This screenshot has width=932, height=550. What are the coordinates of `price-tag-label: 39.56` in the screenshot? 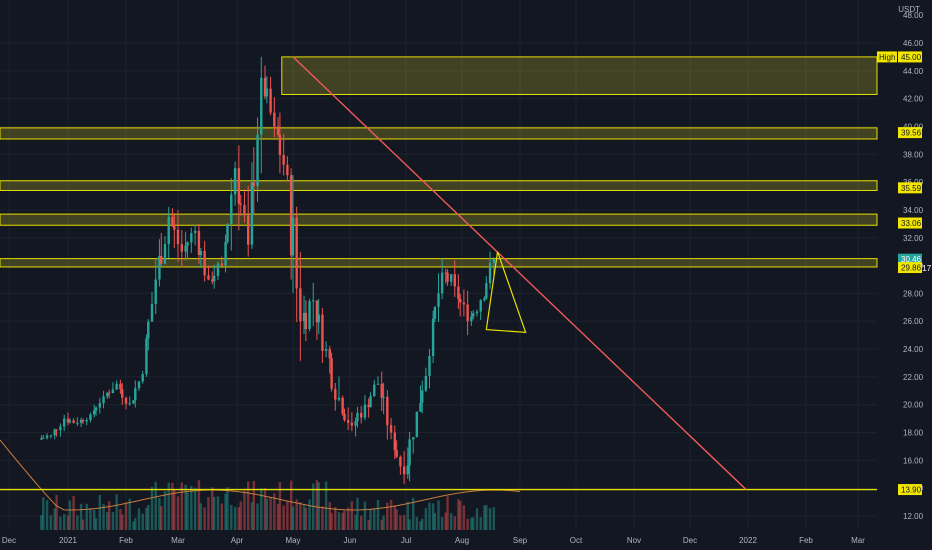 It's located at (911, 133).